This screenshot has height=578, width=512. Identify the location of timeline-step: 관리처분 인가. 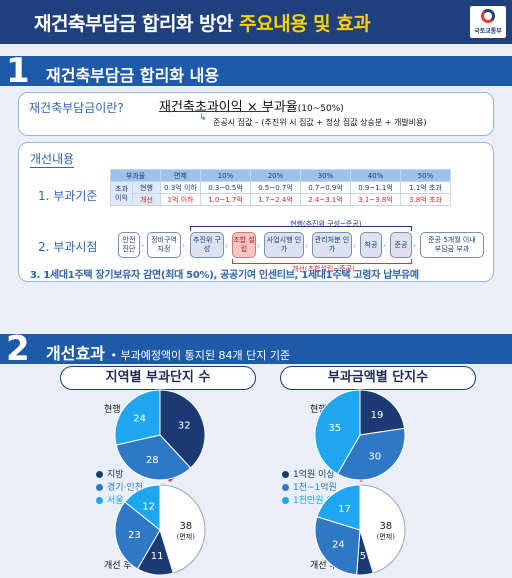
(332, 245).